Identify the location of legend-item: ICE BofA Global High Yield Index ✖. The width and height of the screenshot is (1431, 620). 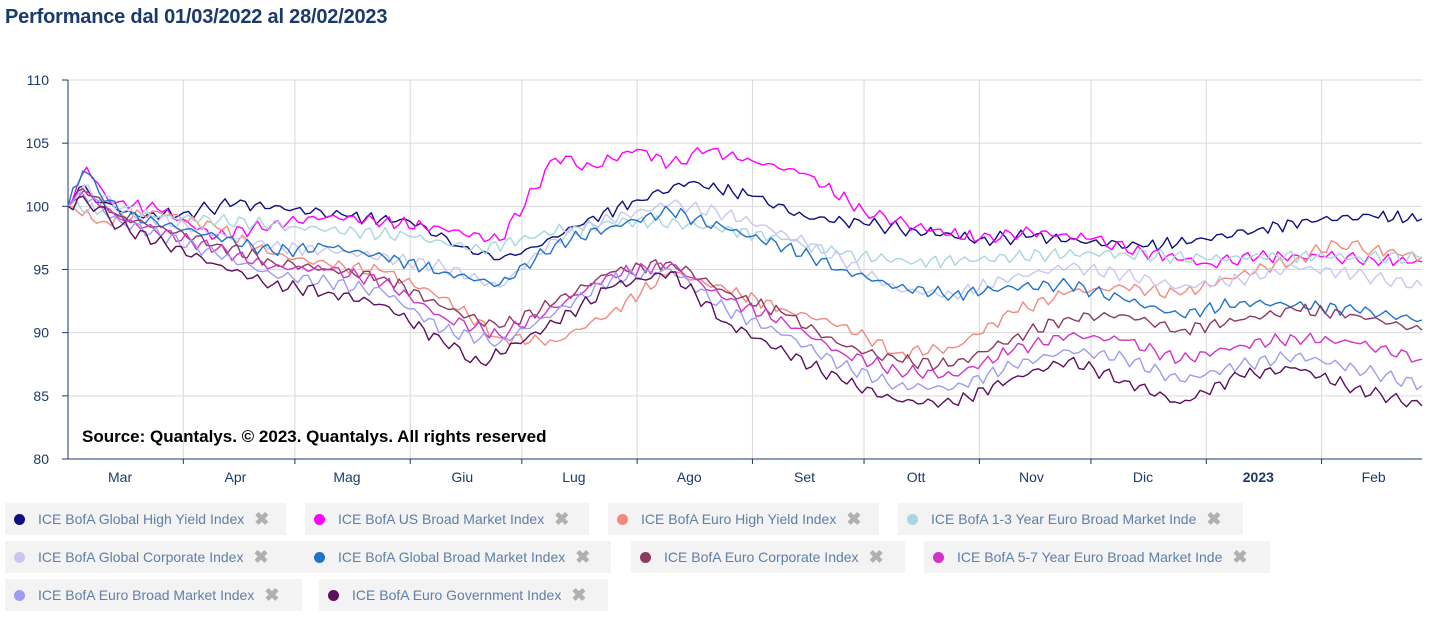
(145, 519).